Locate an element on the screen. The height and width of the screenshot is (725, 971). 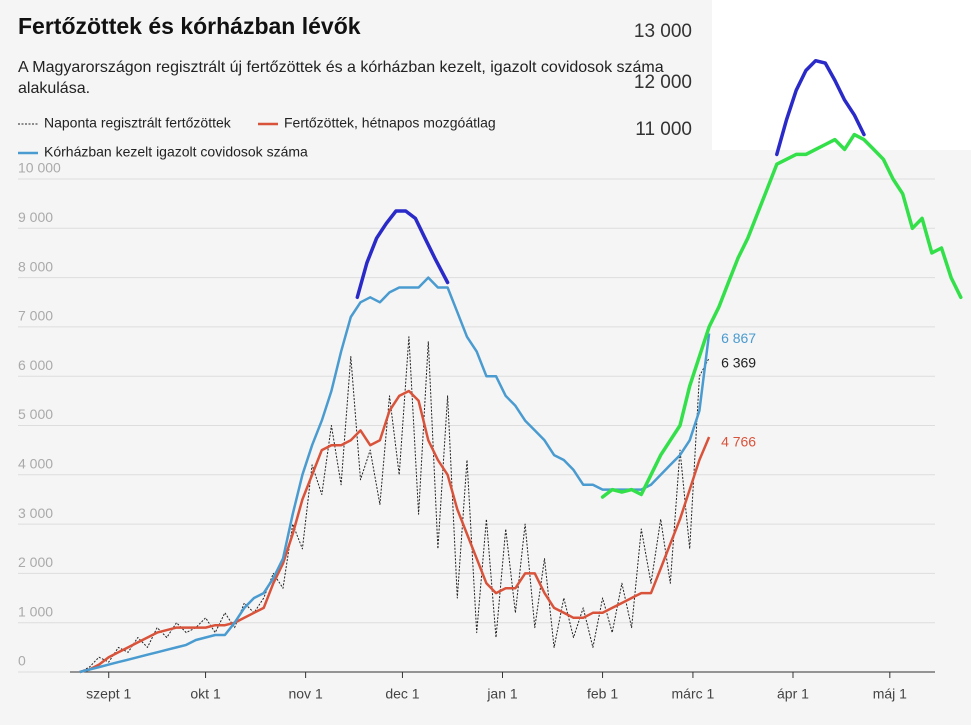
end-label: 6 369 is located at coordinates (738, 363).